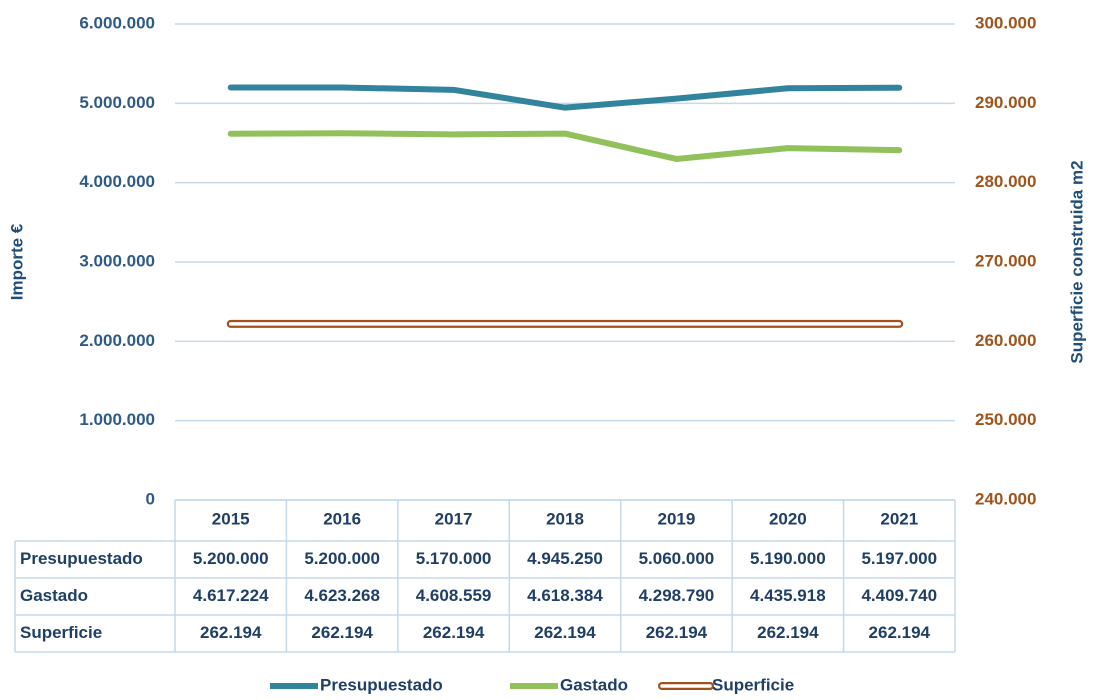  What do you see at coordinates (677, 595) in the screenshot?
I see `table-cell: 4.298.790` at bounding box center [677, 595].